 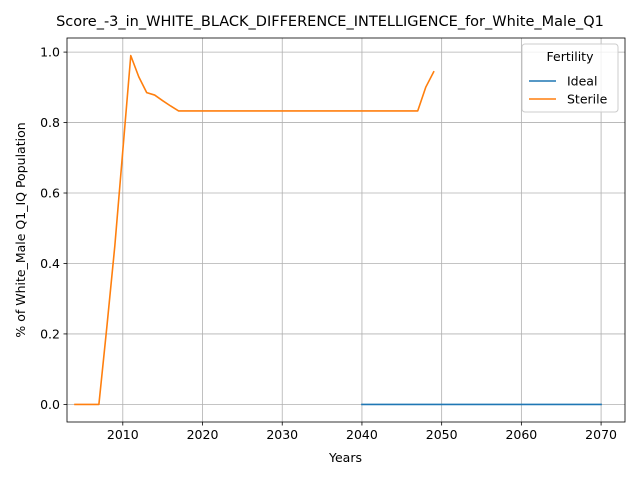 I want to click on legend-items: Ideal Sterile, so click(x=568, y=90).